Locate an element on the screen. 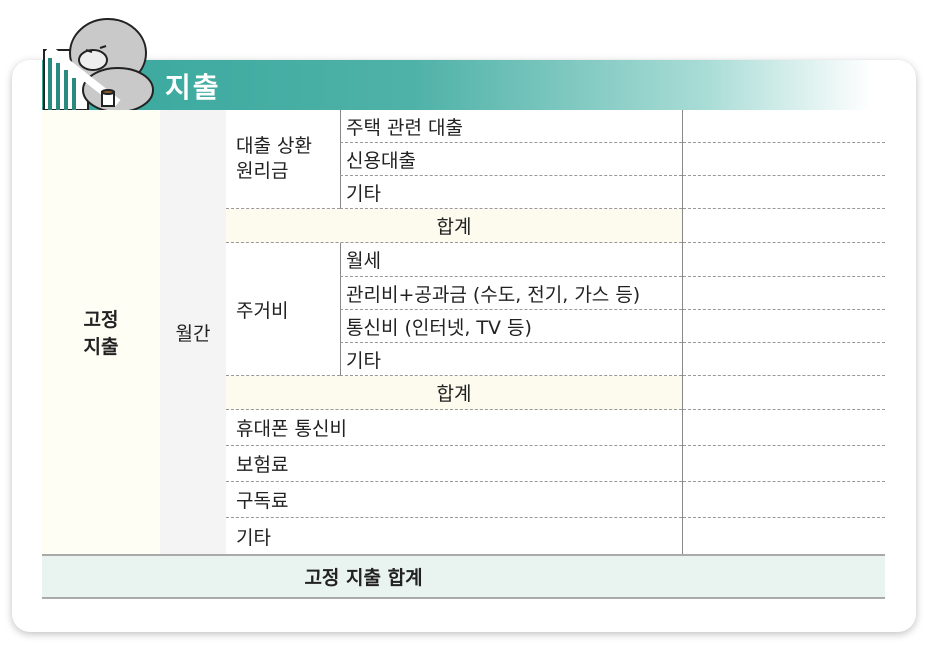 The height and width of the screenshot is (664, 940). row-label: 보험료 is located at coordinates (454, 464).